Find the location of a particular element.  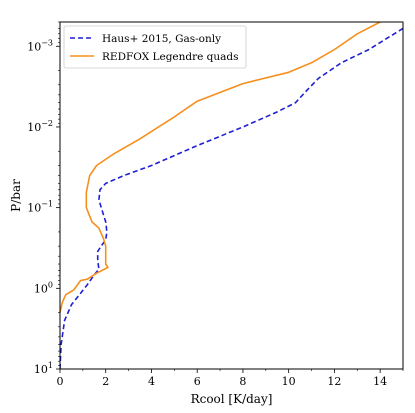

x-tick-label: 14 is located at coordinates (380, 381).